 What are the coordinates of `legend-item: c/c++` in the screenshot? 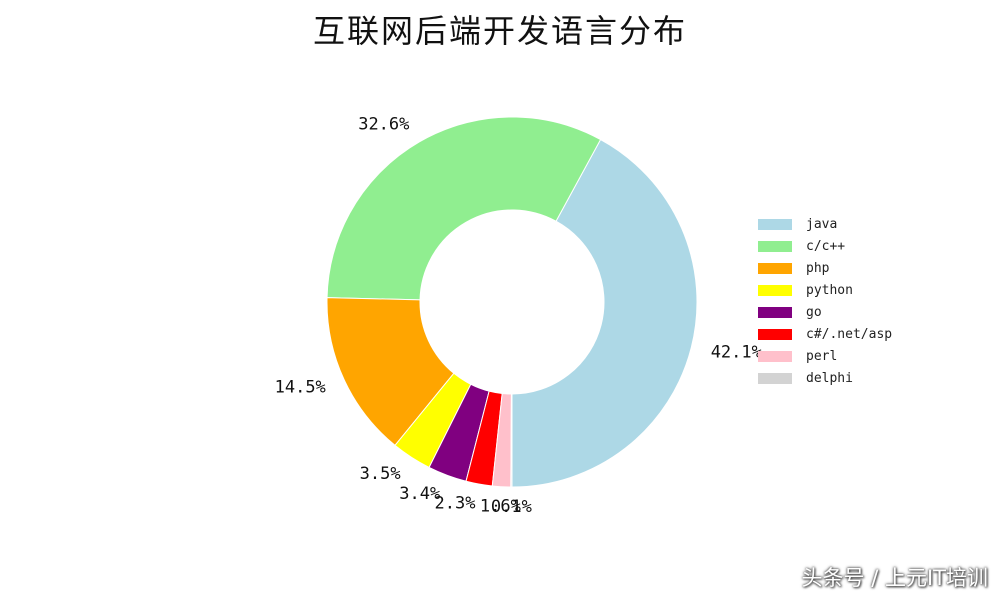 It's located at (833, 246).